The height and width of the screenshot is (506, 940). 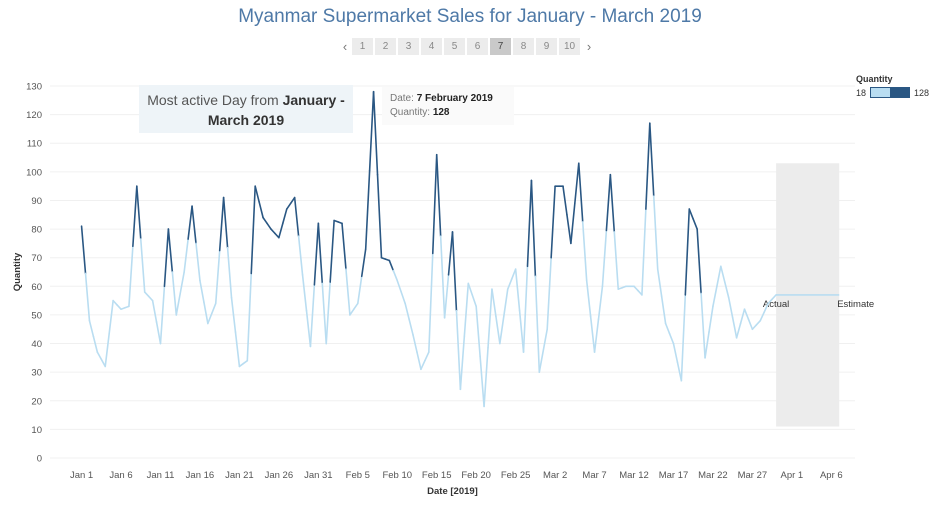 I want to click on x-tick-label: Feb 20, so click(x=476, y=475).